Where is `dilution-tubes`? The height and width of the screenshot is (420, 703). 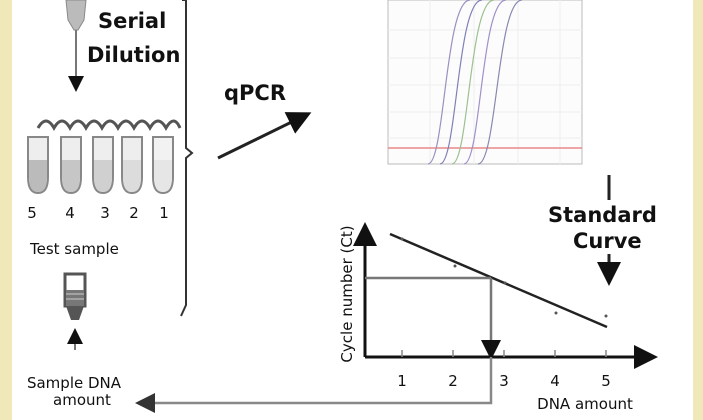
dilution-tubes is located at coordinates (100, 165).